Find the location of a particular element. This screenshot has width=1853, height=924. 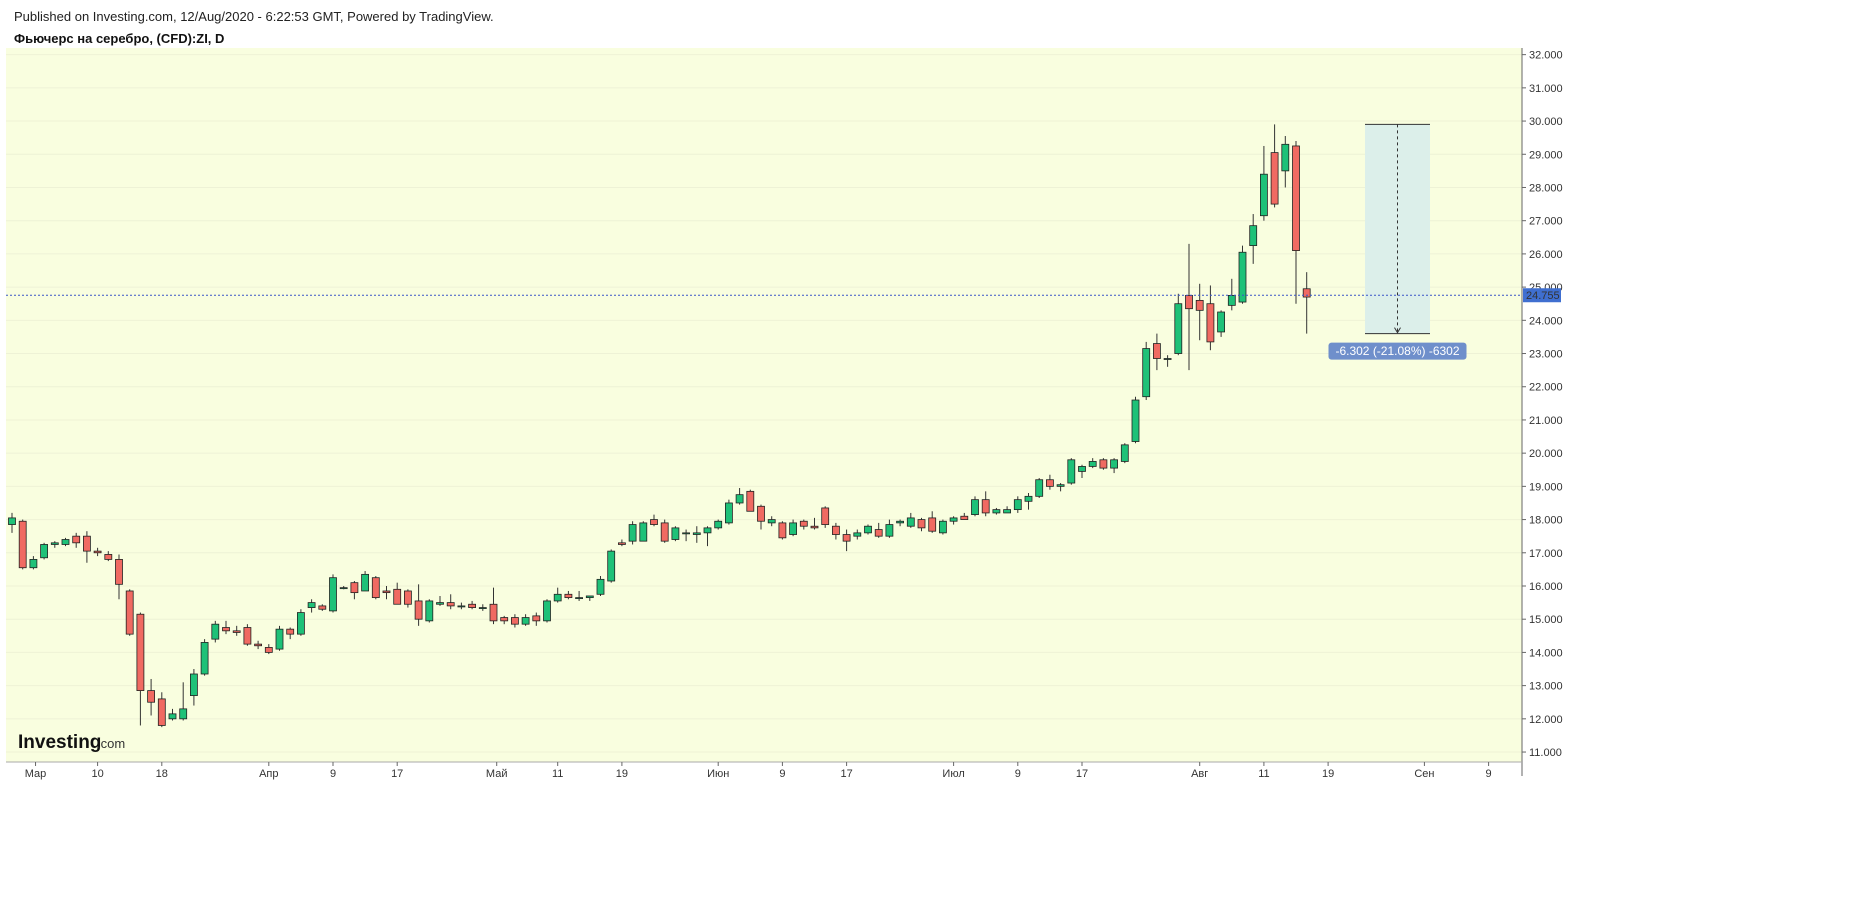

investing-logo: Investing .com is located at coordinates (71, 742).